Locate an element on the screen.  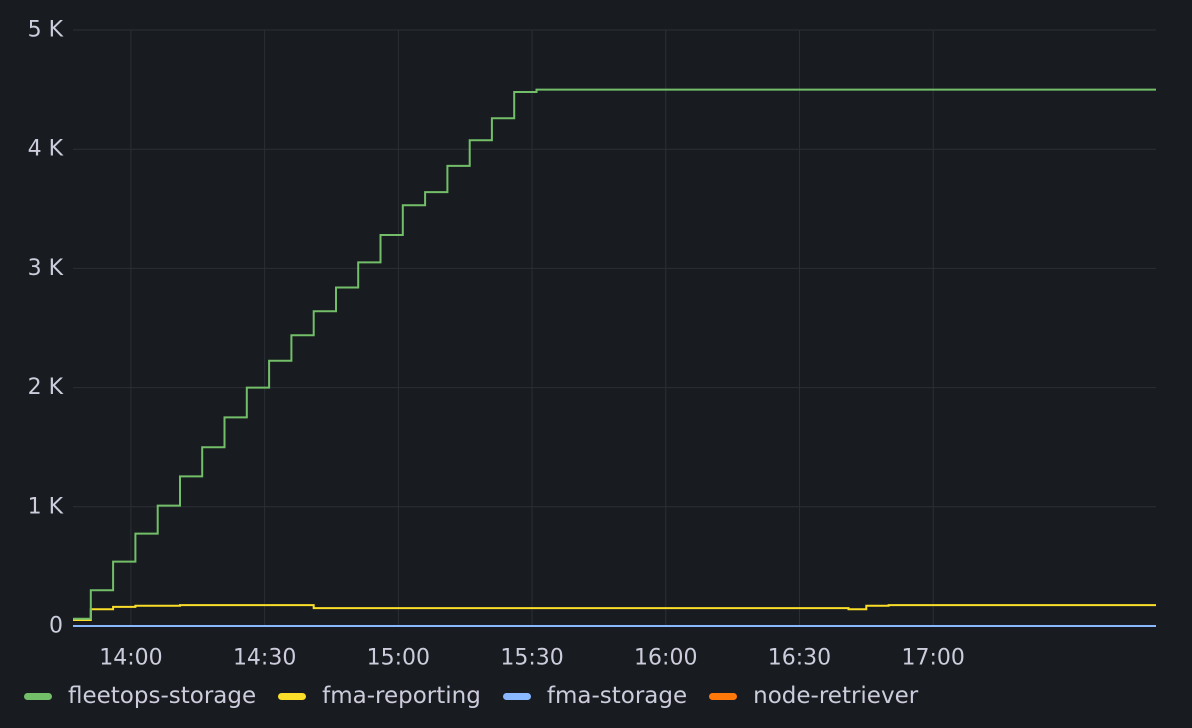
y-tick-label: 3 K is located at coordinates (46, 268).